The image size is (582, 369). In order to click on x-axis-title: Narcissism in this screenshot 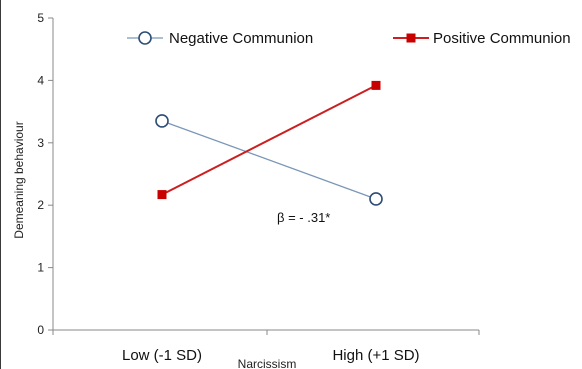, I will do `click(267, 363)`.